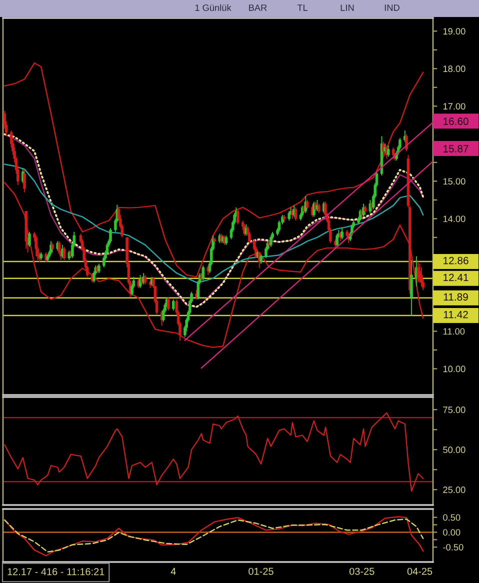 The height and width of the screenshot is (583, 479). Describe the element at coordinates (456, 260) in the screenshot. I see `ref-line-label: 12.86` at that location.